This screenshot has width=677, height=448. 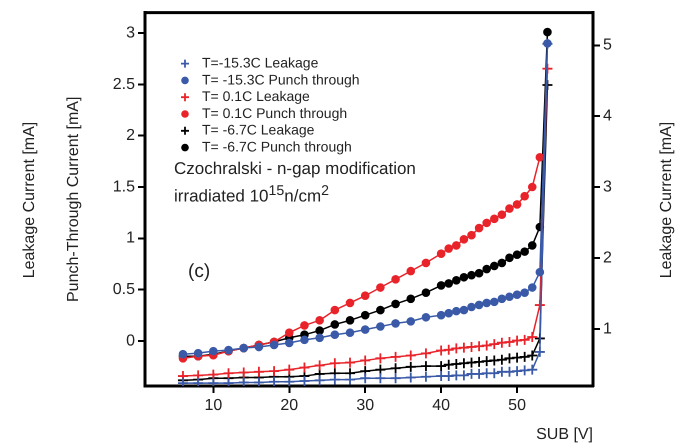 What do you see at coordinates (275, 112) in the screenshot?
I see `legend-label: T= 0.1C Punch through` at bounding box center [275, 112].